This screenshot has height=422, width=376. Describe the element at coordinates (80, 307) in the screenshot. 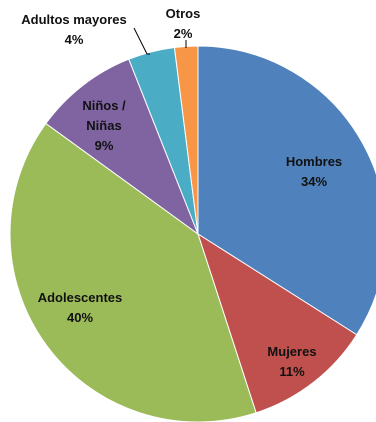

I see `slice-label-adolescentes: Adolescentes 40%` at that location.